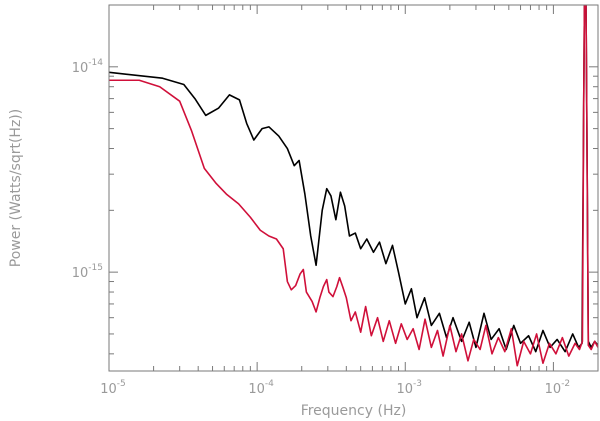 Image resolution: width=600 pixels, height=421 pixels. Describe the element at coordinates (410, 388) in the screenshot. I see `x-tick-label: 10⁻³` at that location.